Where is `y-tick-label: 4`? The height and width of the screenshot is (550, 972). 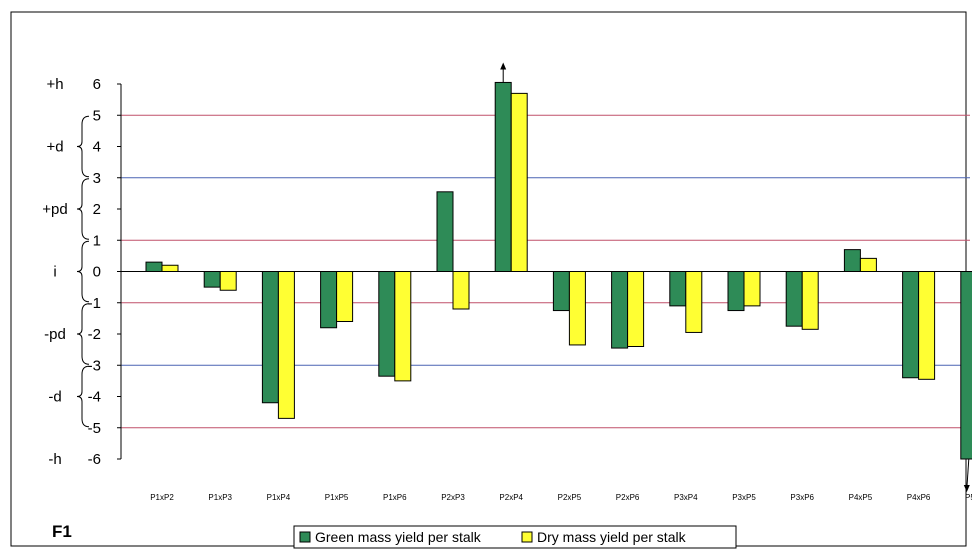 y-tick-label: 4 is located at coordinates (97, 147).